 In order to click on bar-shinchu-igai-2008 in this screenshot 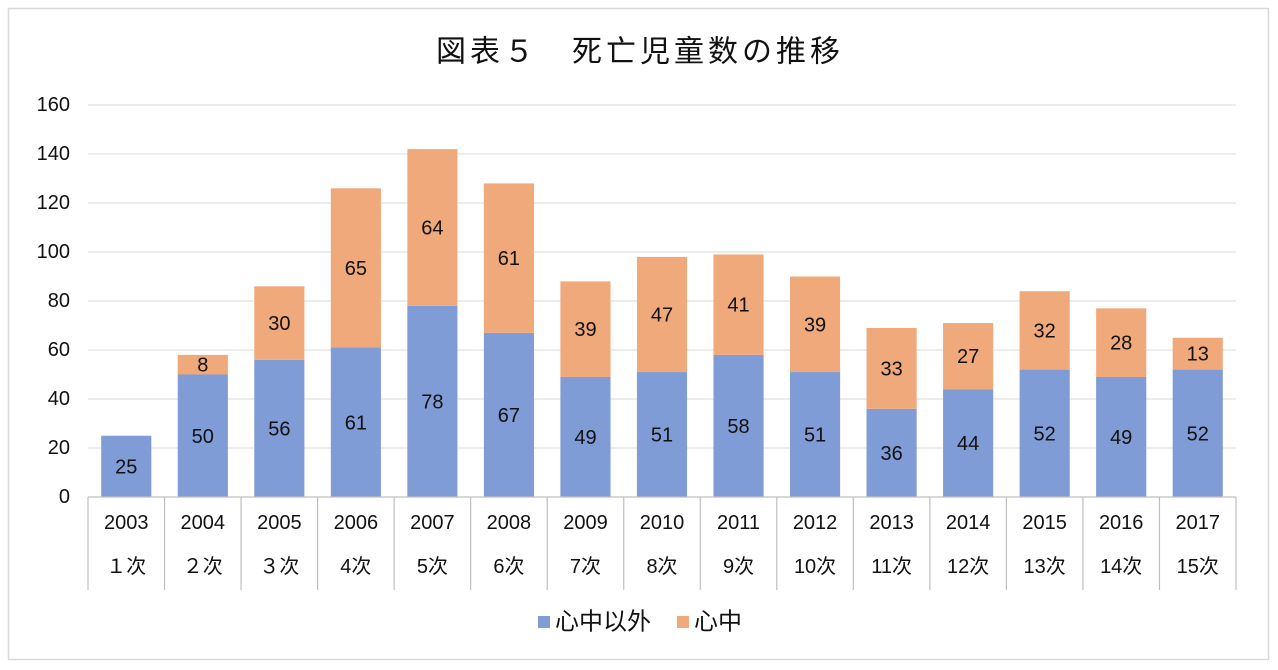, I will do `click(508, 414)`.